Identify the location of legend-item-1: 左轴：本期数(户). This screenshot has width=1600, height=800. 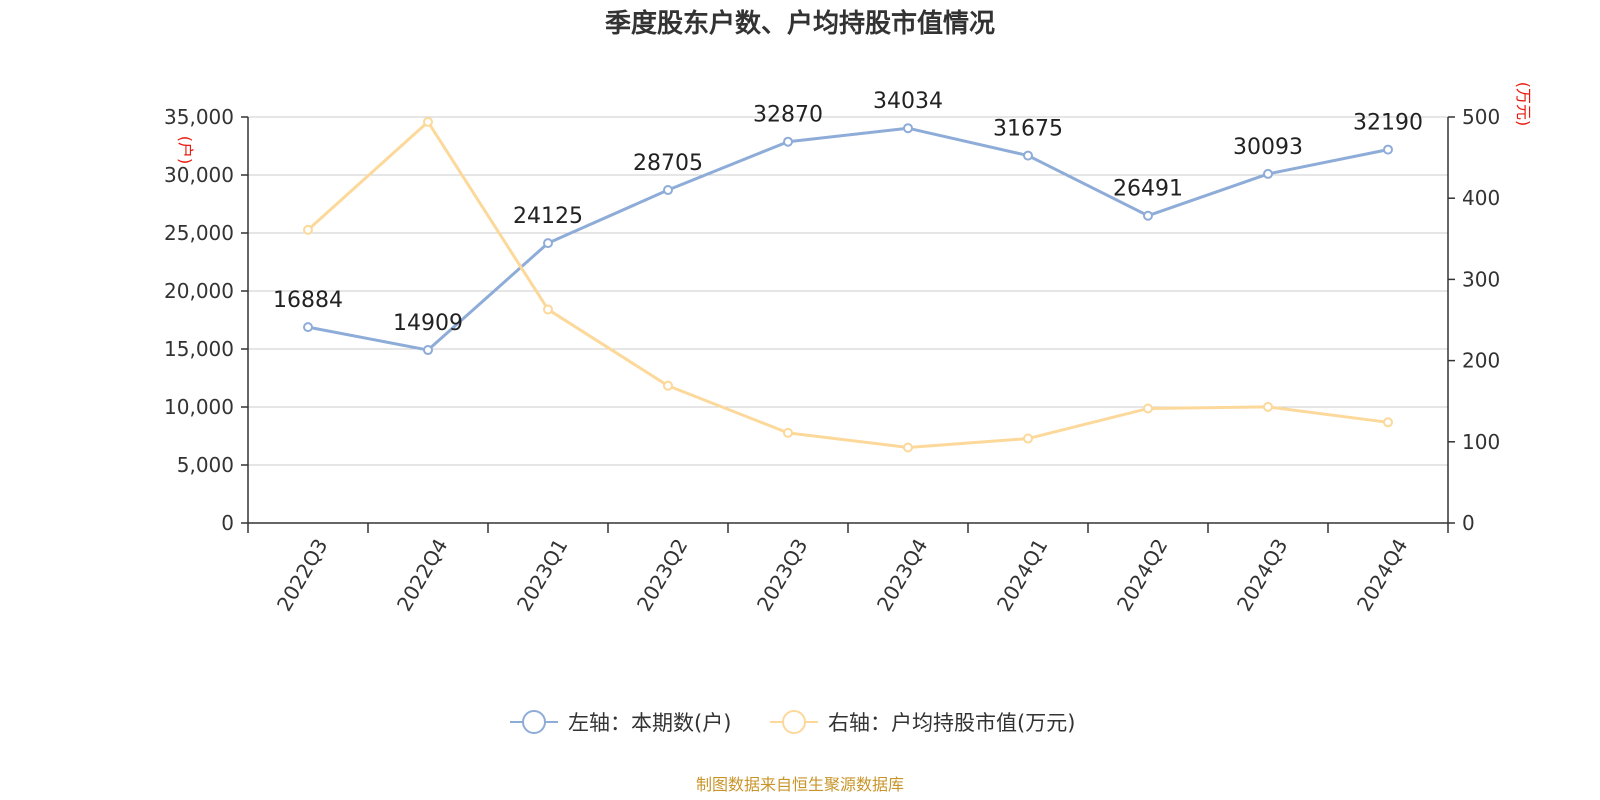
(620, 722).